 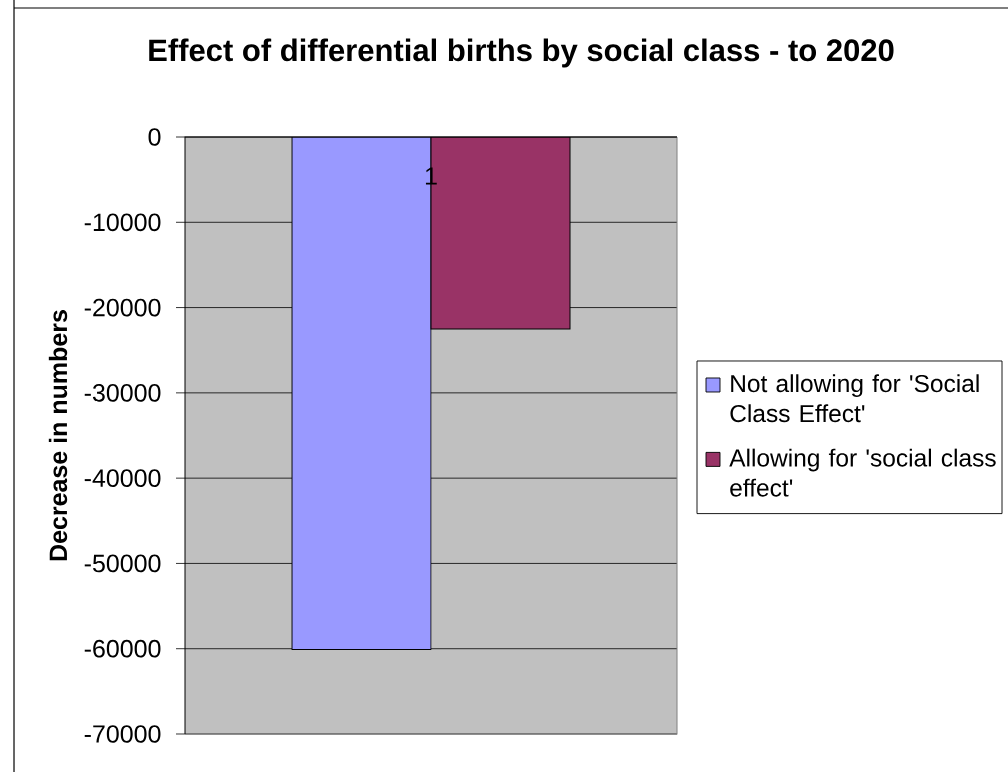 I want to click on y-tick-label: -30000, so click(x=122, y=393).